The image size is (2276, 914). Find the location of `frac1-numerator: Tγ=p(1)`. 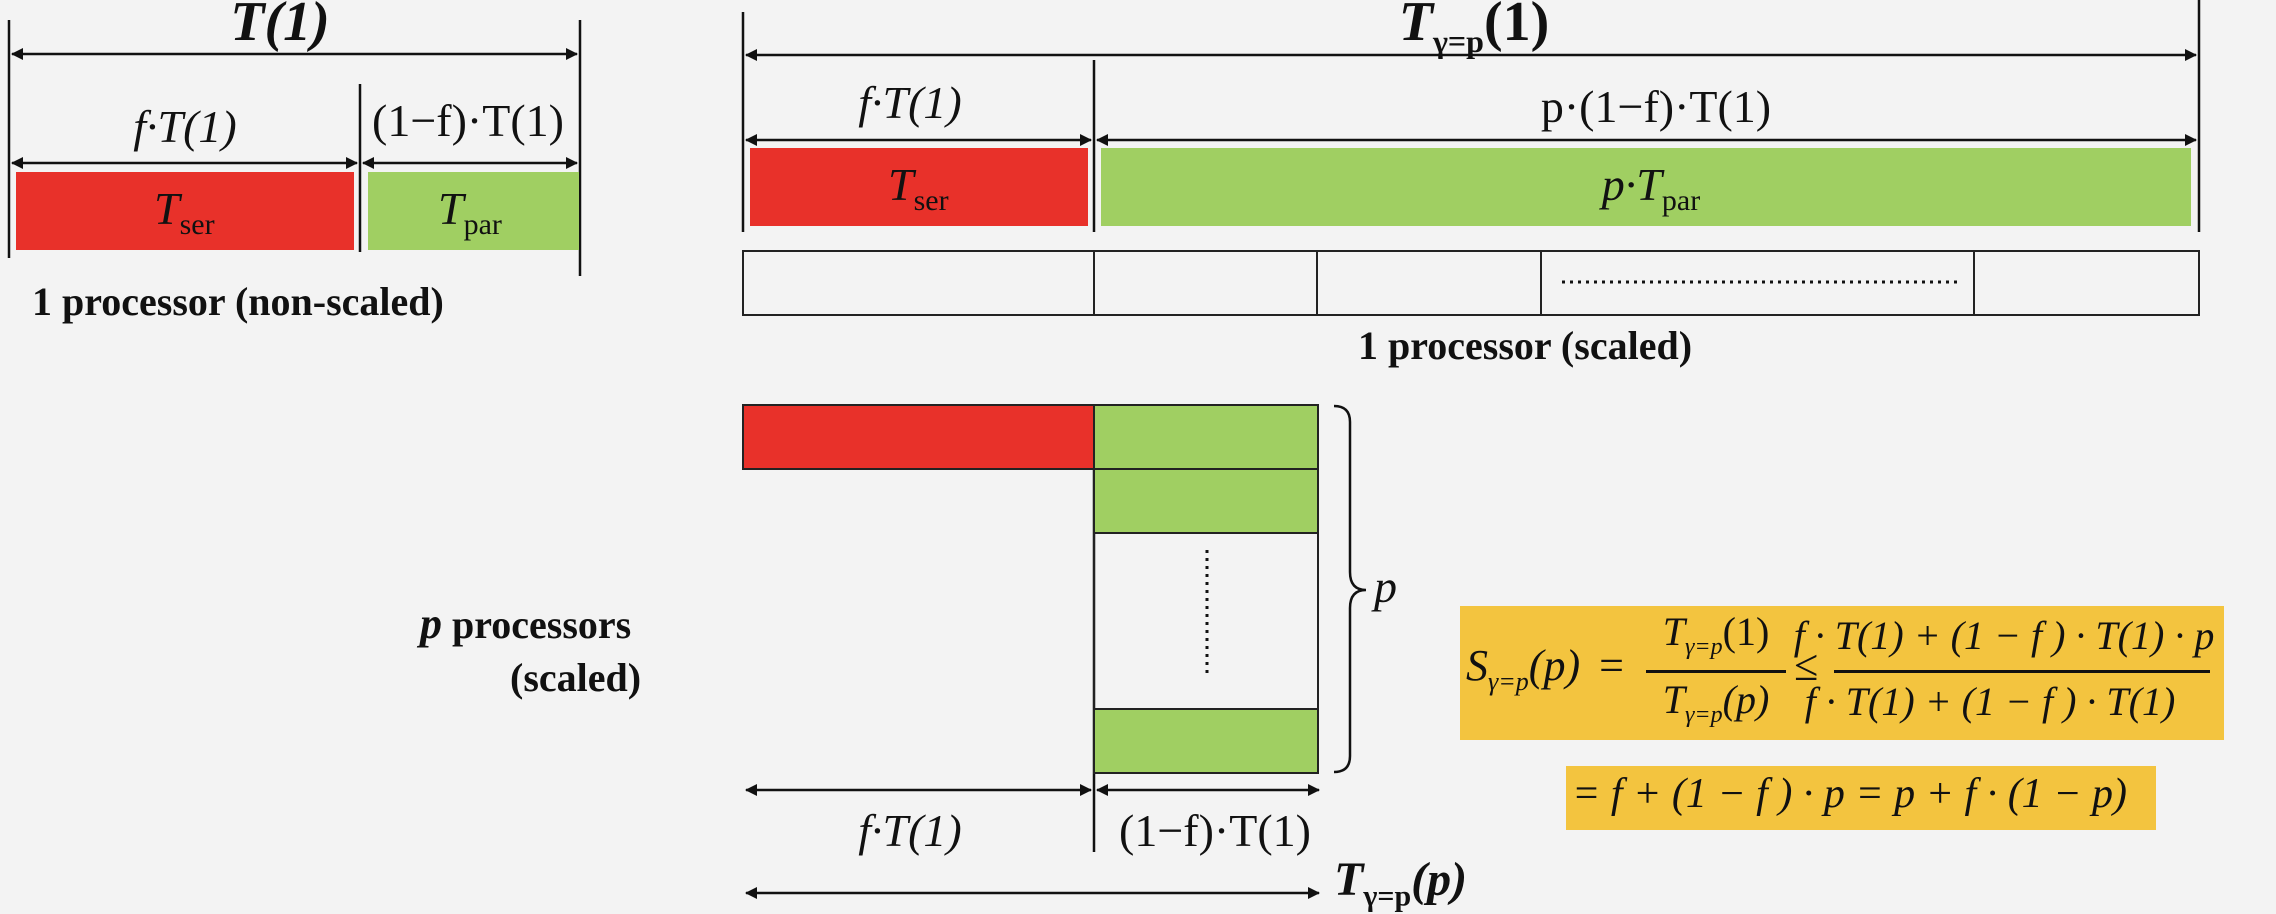

frac1-numerator: Tγ=p(1) is located at coordinates (1716, 634).